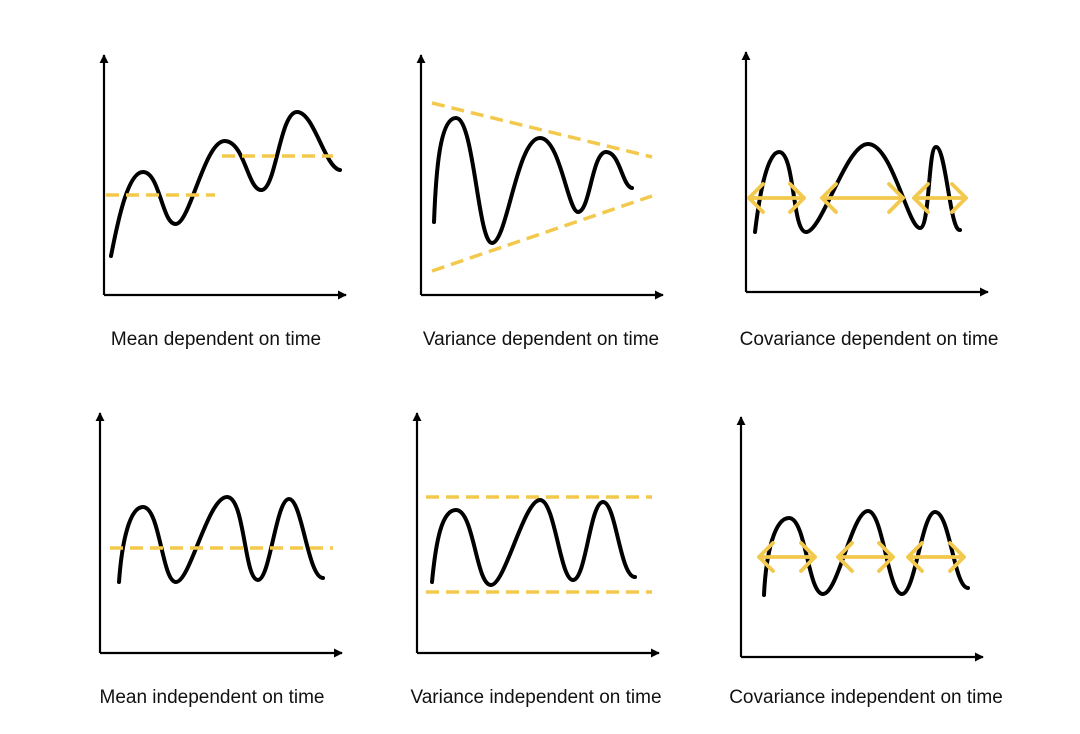 The height and width of the screenshot is (734, 1080). Describe the element at coordinates (542, 130) in the screenshot. I see `upper-envelope-dash` at that location.